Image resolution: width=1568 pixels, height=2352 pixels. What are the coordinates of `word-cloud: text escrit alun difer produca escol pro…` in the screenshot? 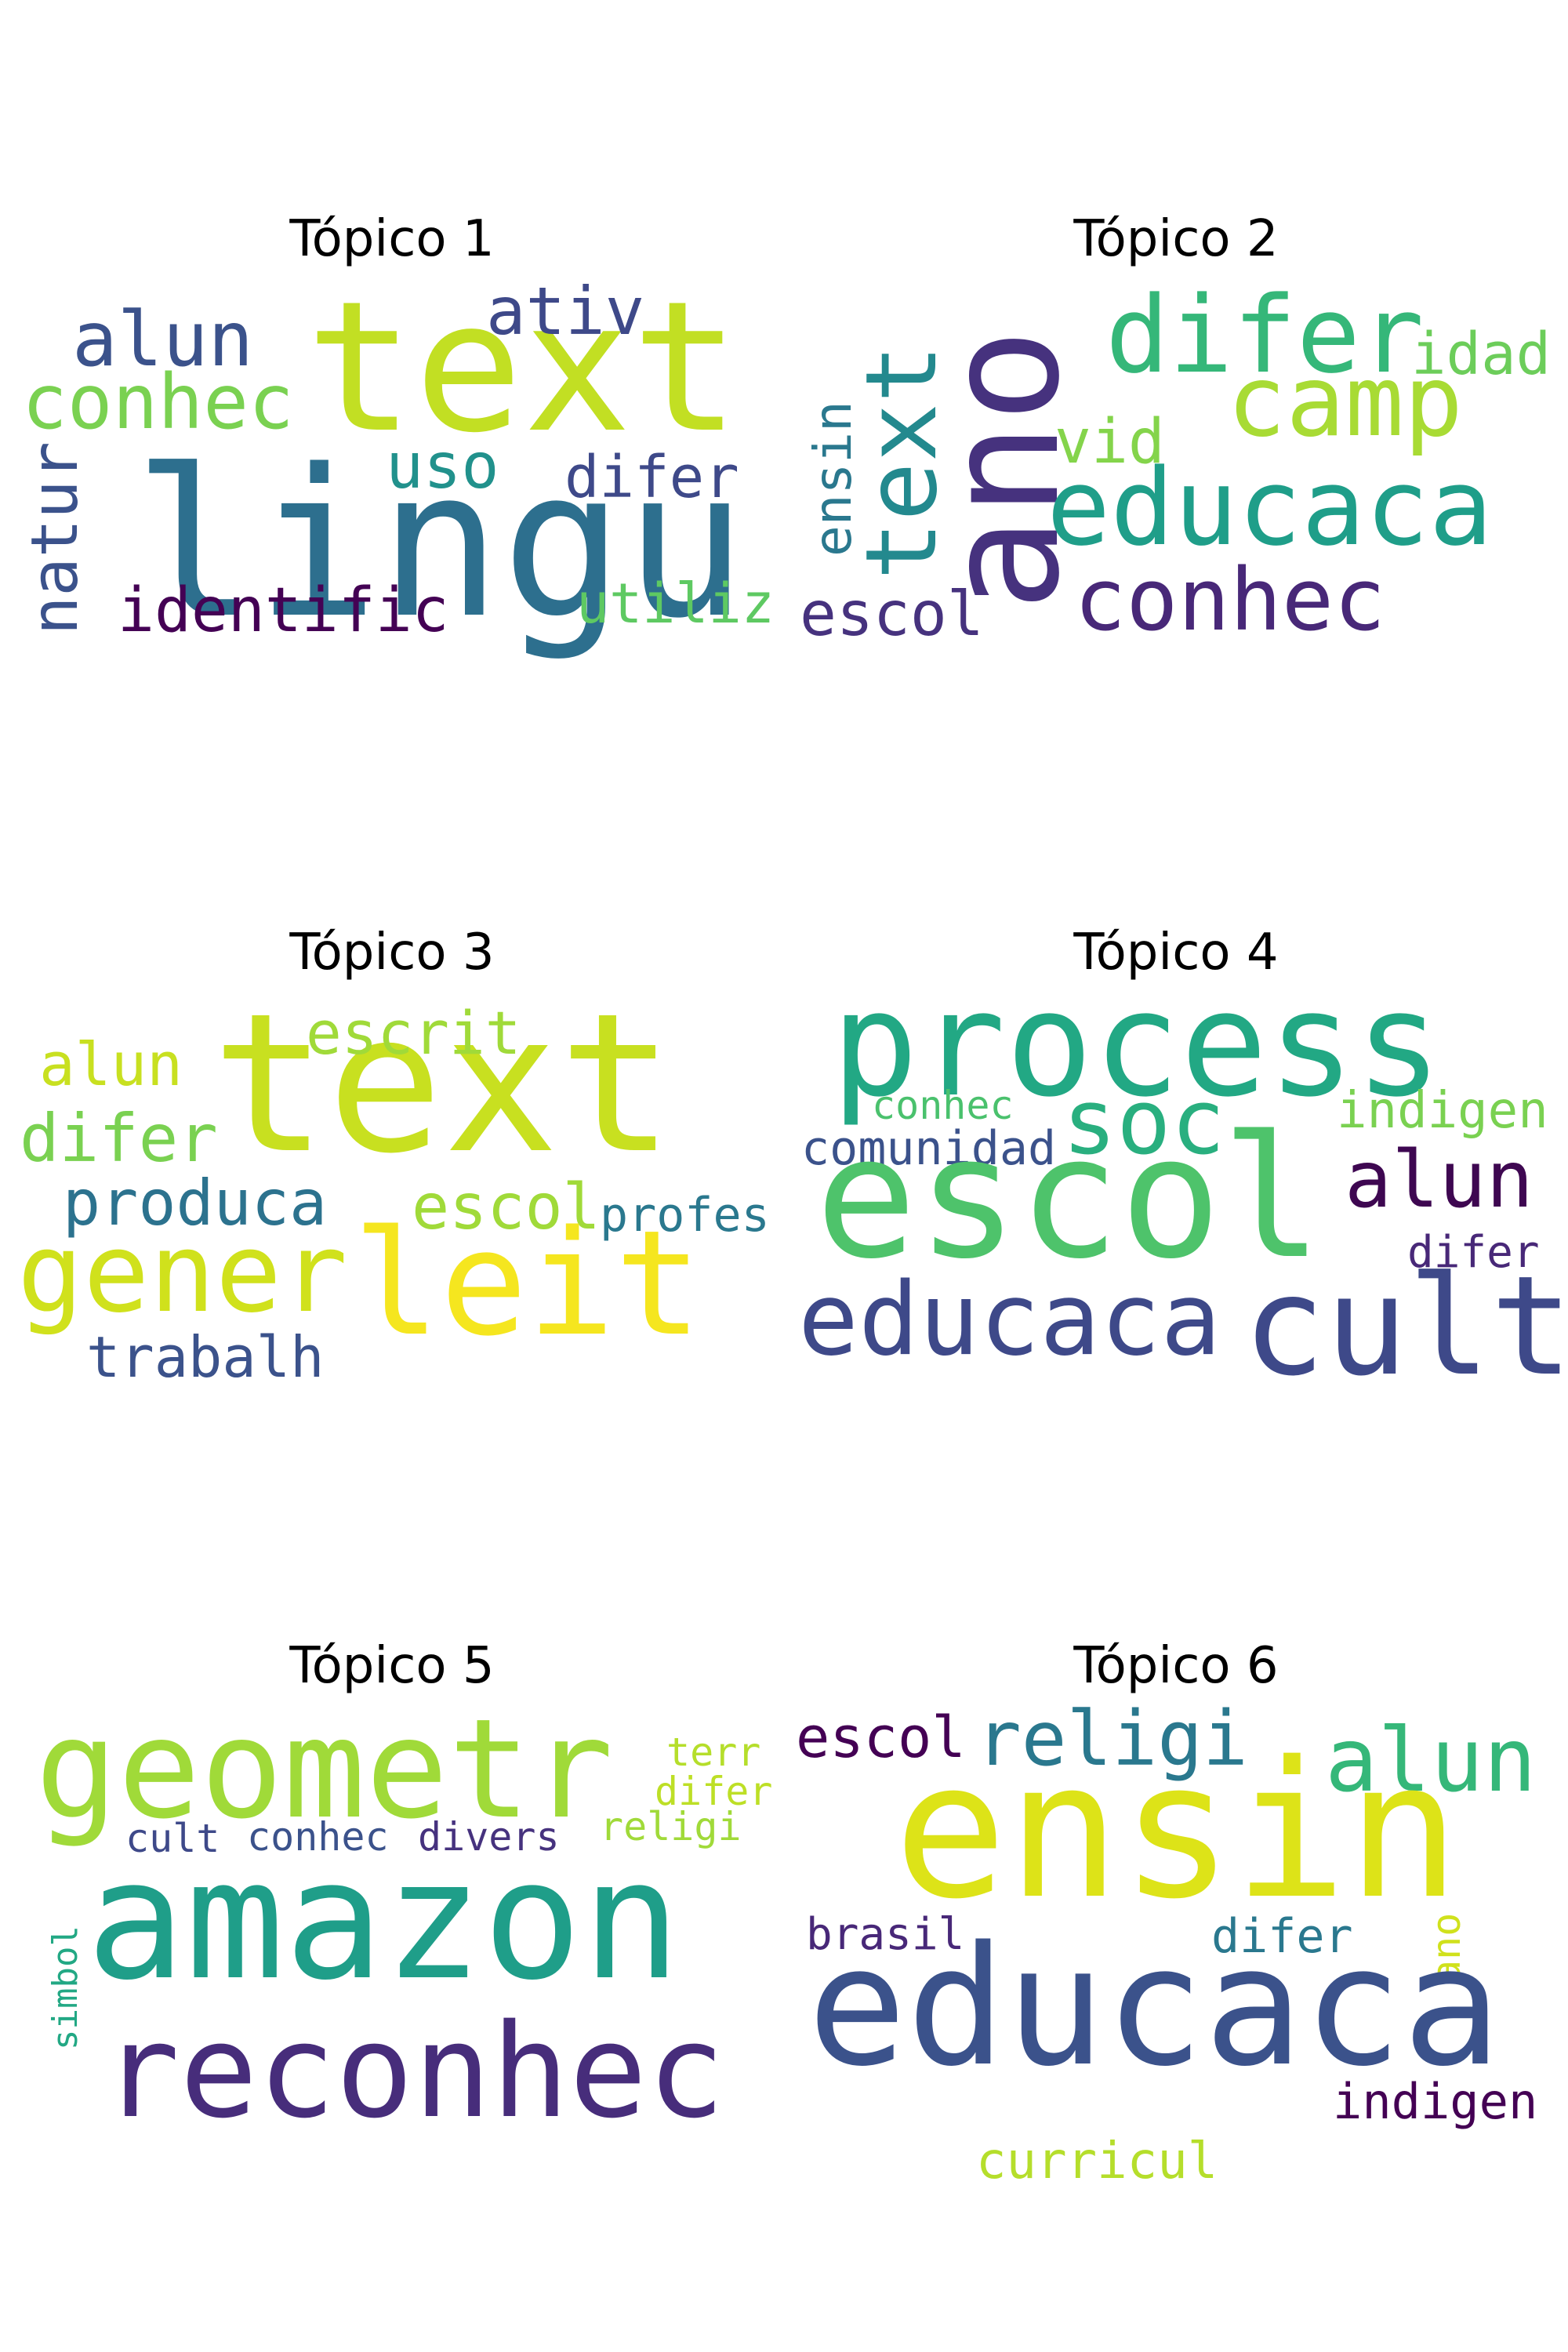 It's located at (392, 1195).